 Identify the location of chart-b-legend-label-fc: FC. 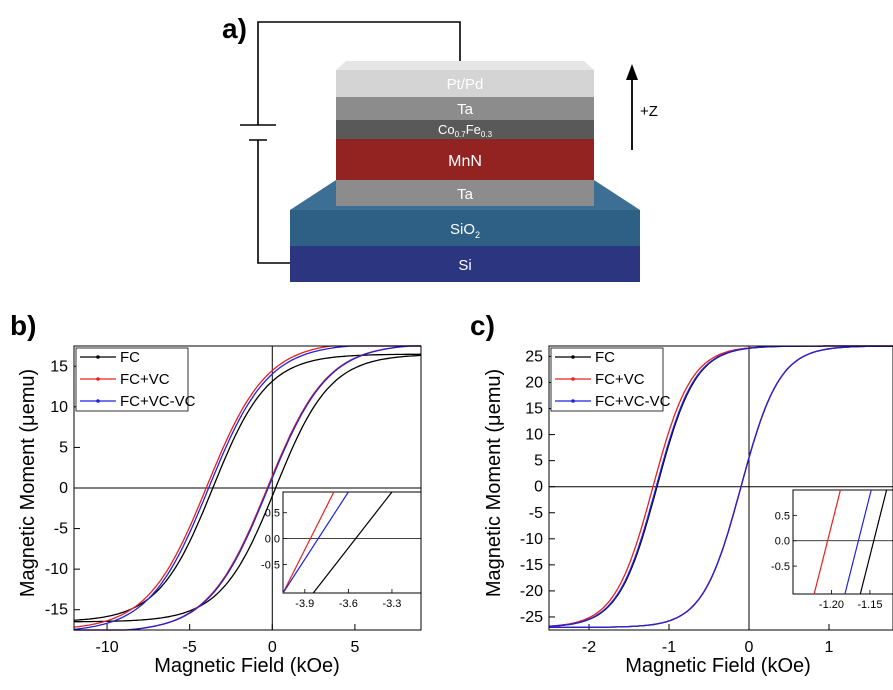
(130, 357).